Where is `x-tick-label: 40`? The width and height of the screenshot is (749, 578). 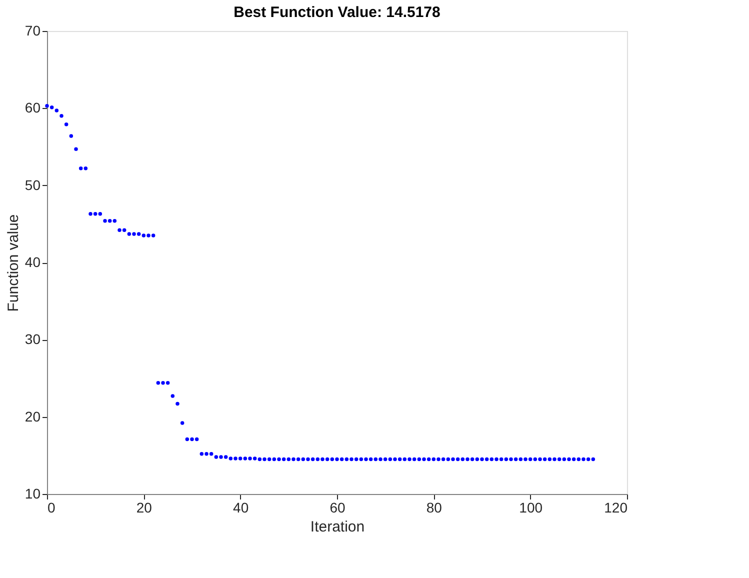
x-tick-label: 40 is located at coordinates (241, 508).